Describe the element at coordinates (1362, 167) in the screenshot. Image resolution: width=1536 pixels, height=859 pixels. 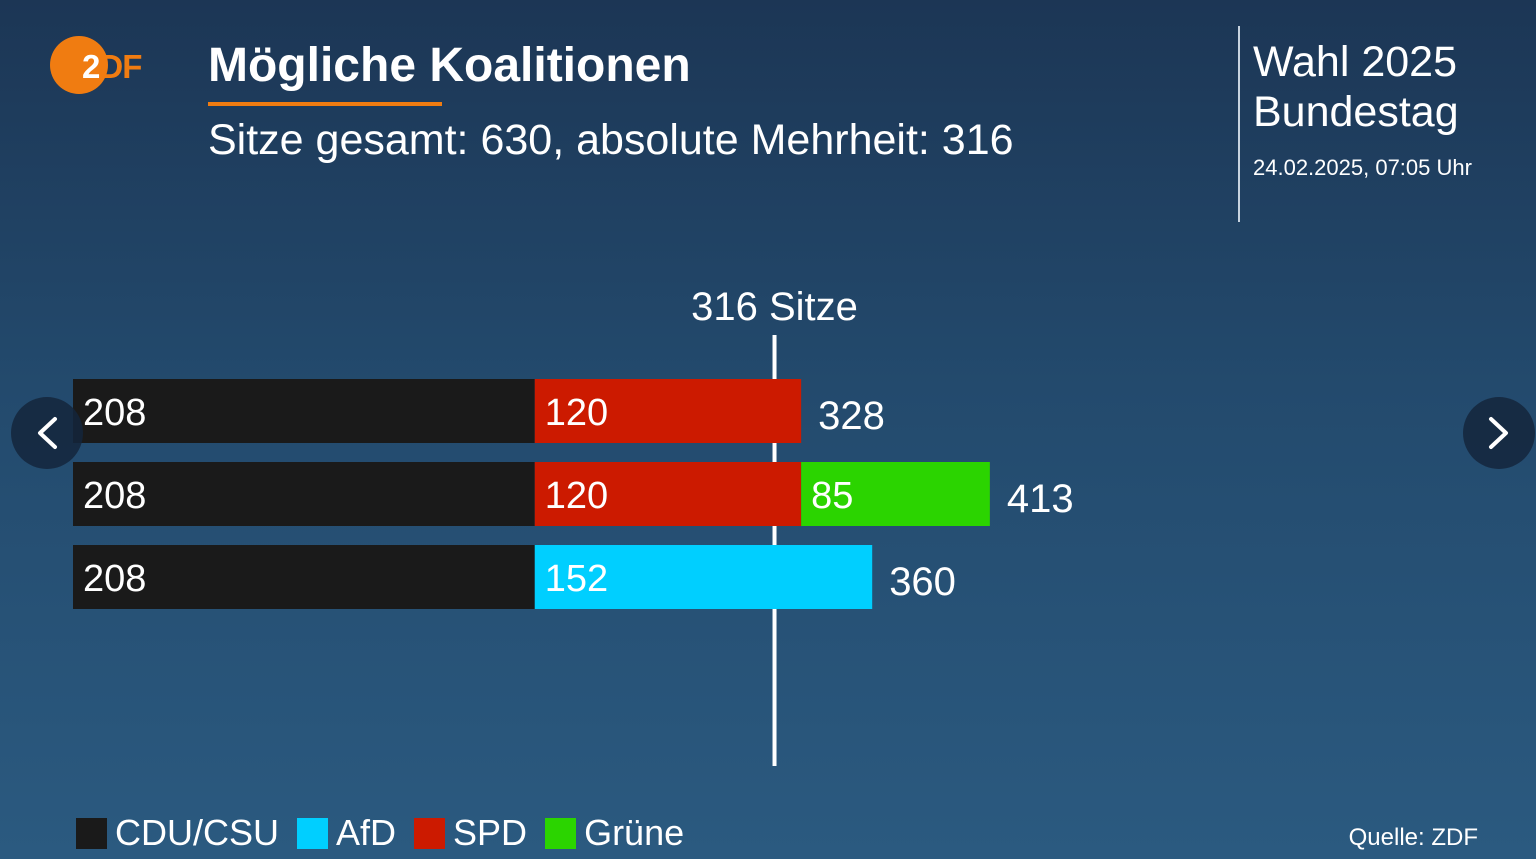
I see `election-timestamp: 24.02.2025, 07:05 Uhr` at that location.